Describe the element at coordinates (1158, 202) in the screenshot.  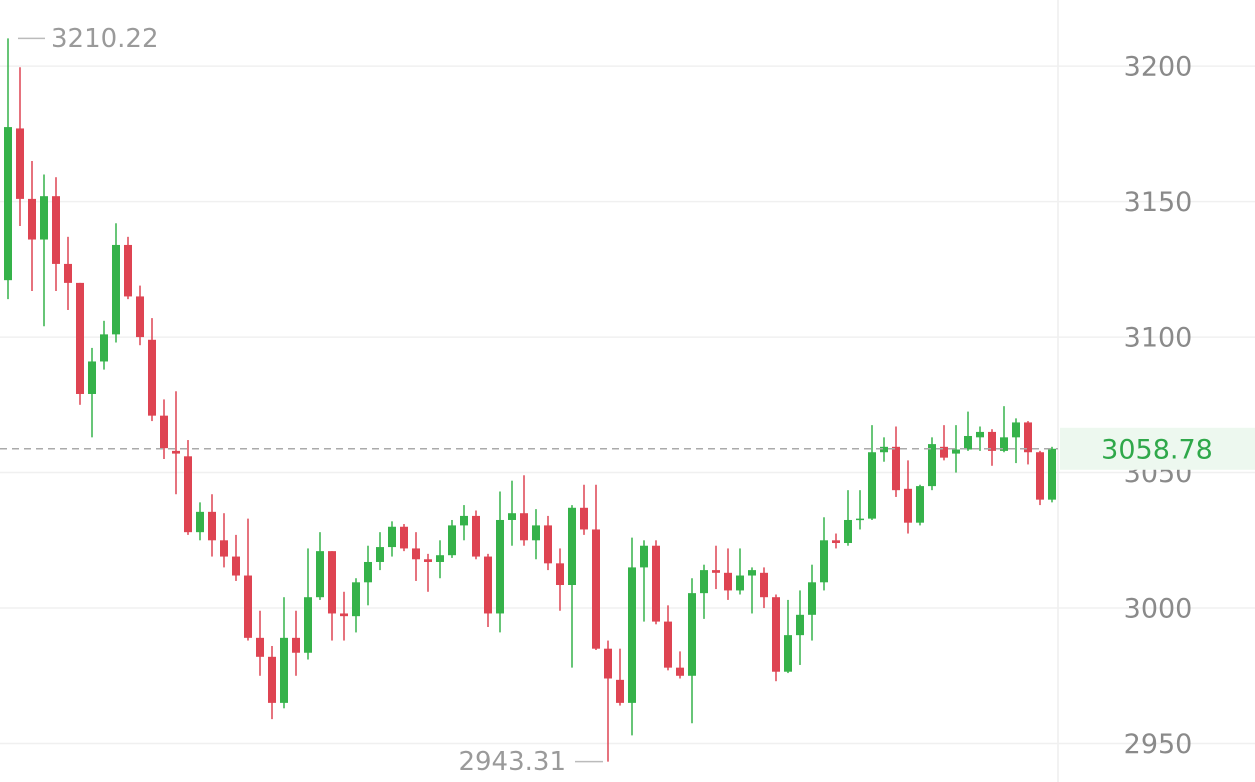
I see `y-tick-label: 3150` at that location.